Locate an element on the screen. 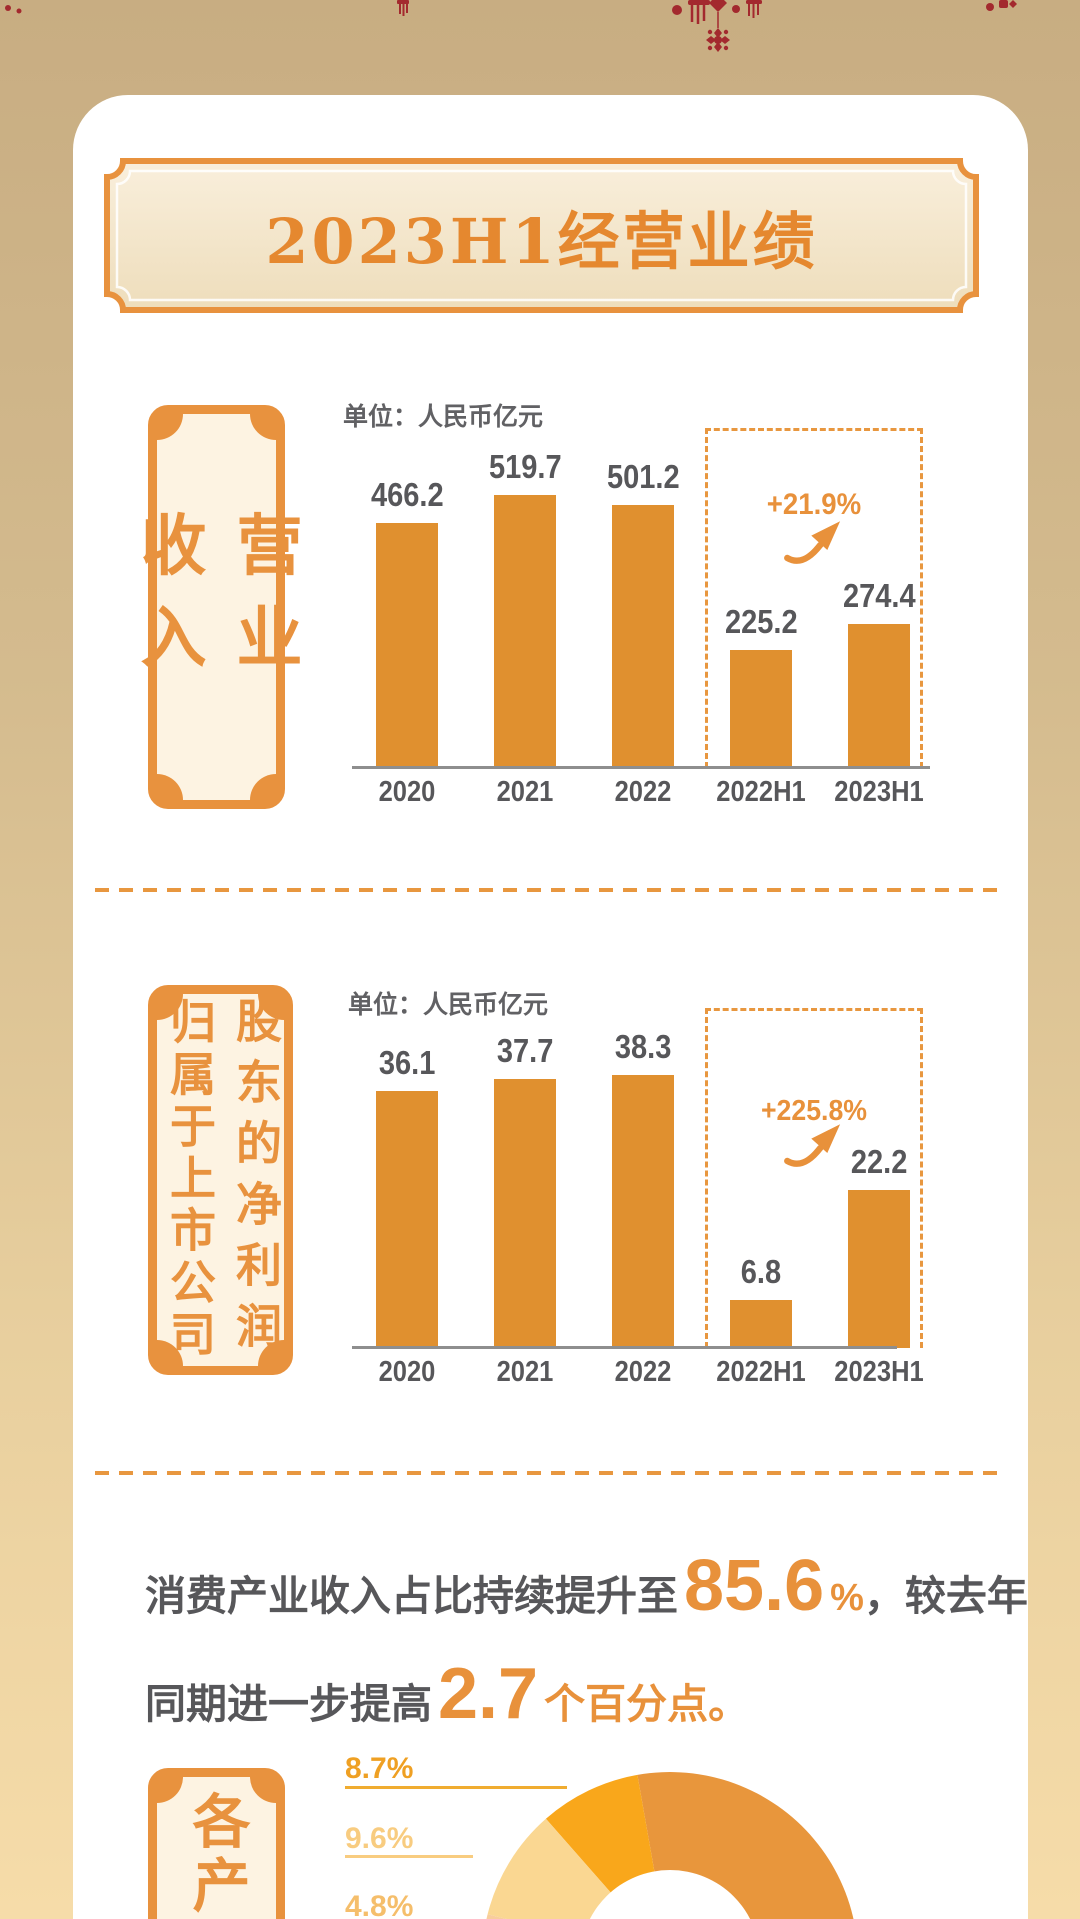 The height and width of the screenshot is (1919, 1080). chart1-xlabel-2022: 2022 is located at coordinates (643, 792).